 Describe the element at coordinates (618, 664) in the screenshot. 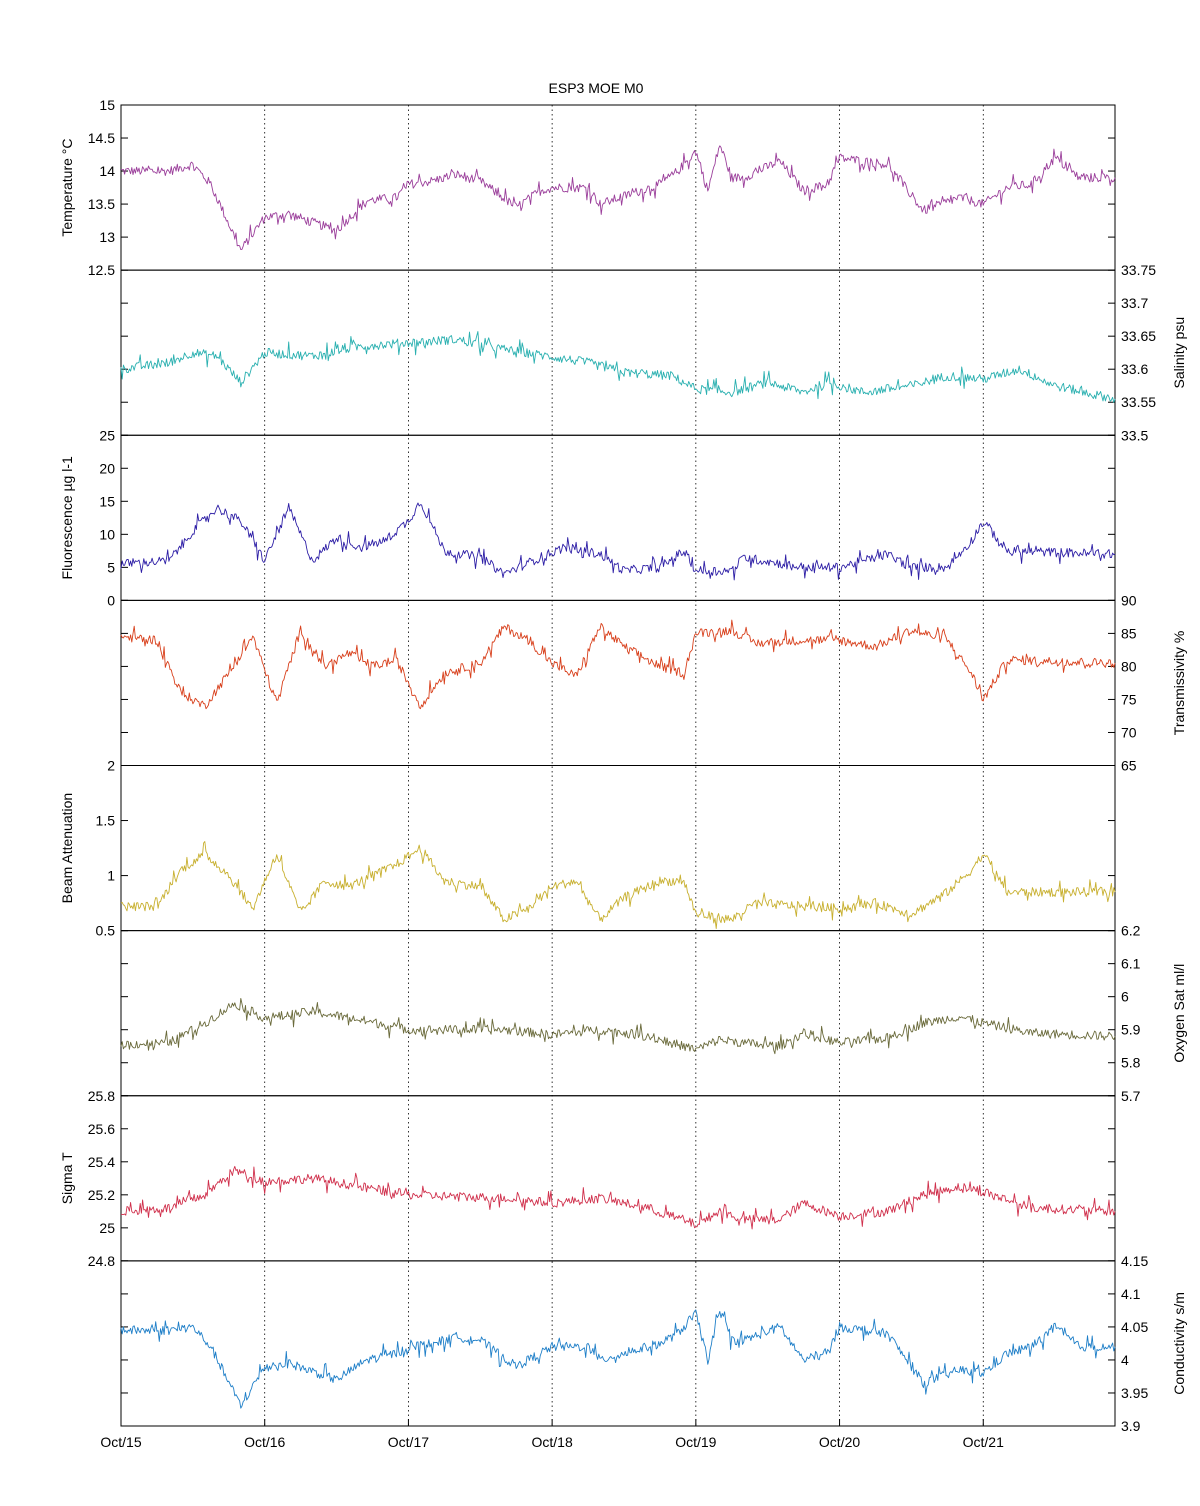

I see `series-line-transmissivity` at that location.